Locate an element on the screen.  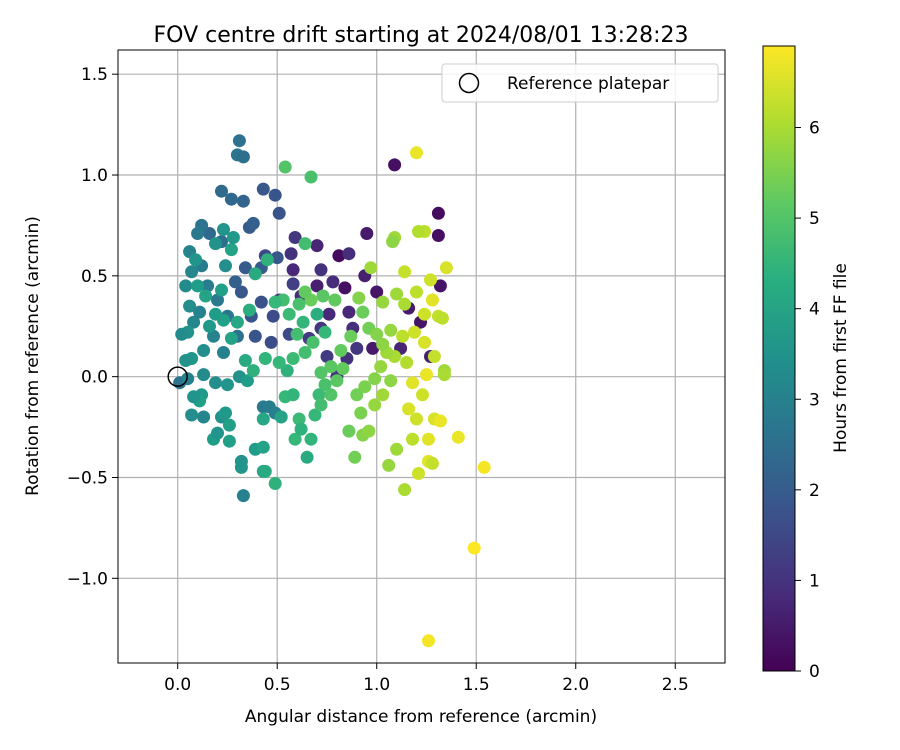
legend-reference-marker is located at coordinates (469, 83).